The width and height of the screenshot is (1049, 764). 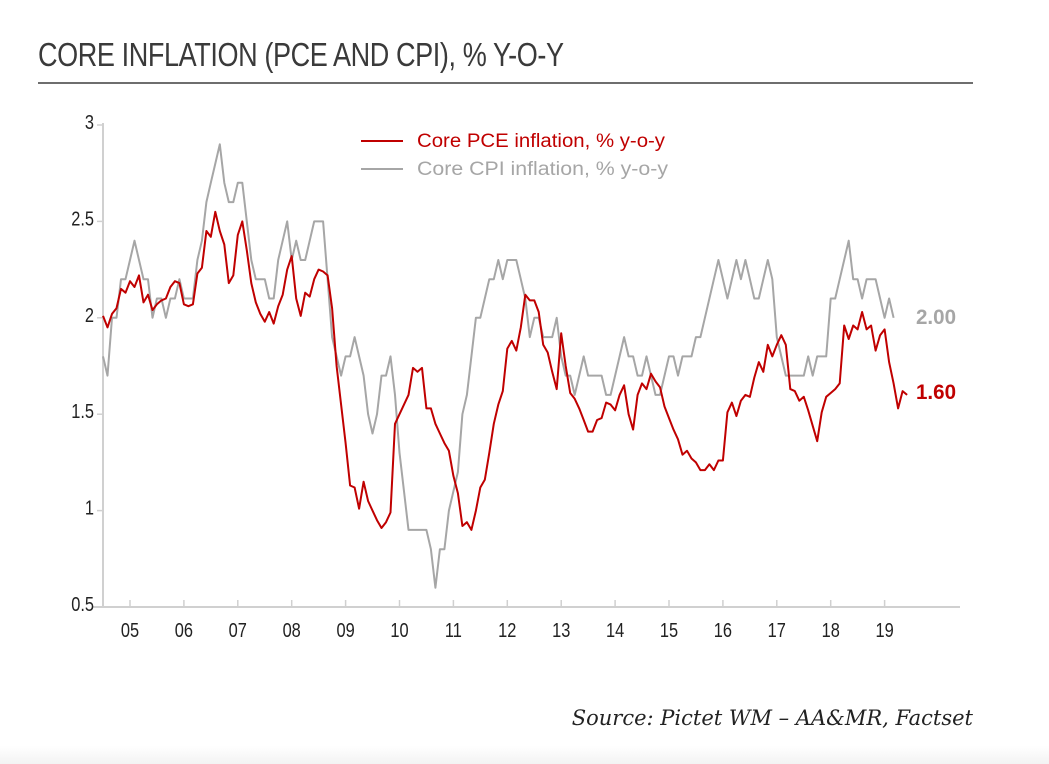 I want to click on x-tick-label: 11, so click(x=453, y=629).